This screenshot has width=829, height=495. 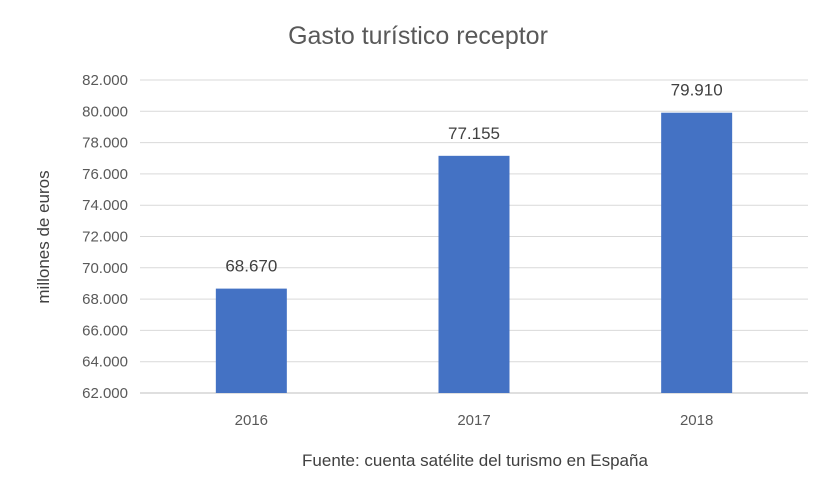 I want to click on y-tick-label: 64.000, so click(x=105, y=362).